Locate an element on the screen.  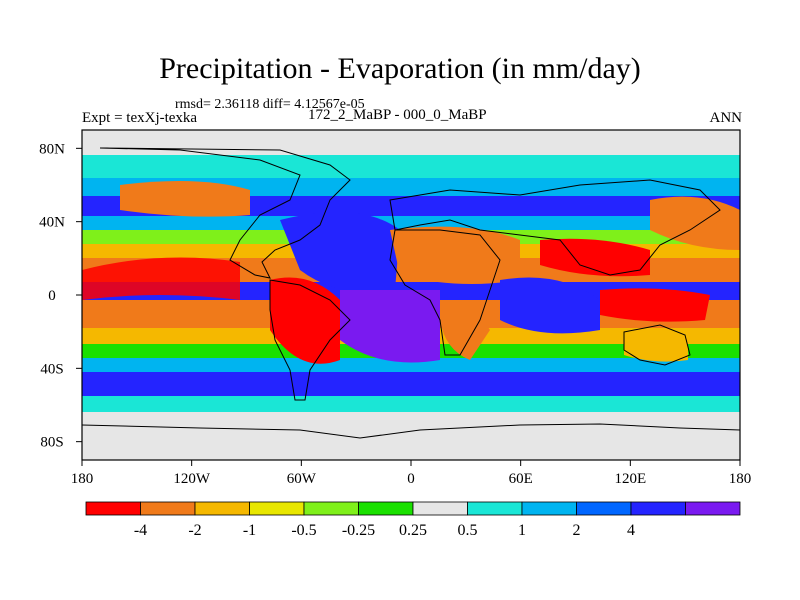
field-north-america-dry is located at coordinates (185, 199).